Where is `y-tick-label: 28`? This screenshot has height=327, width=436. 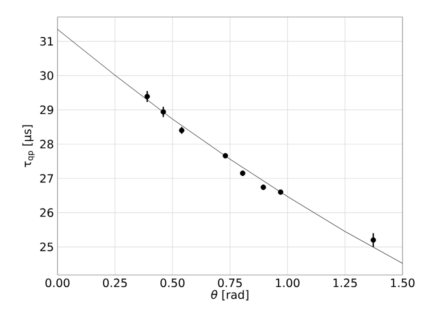
y-tick-label: 28 is located at coordinates (47, 144).